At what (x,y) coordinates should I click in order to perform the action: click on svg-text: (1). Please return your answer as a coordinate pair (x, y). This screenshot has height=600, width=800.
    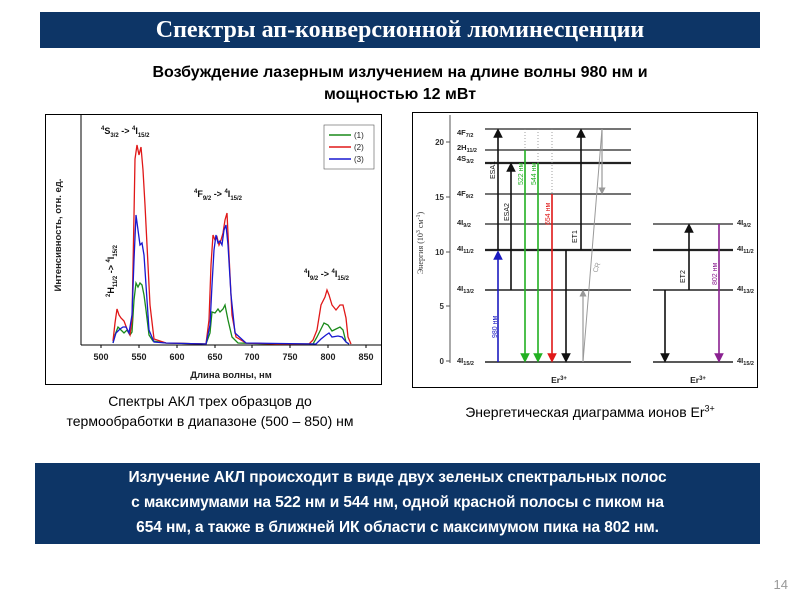
    Looking at the image, I should click on (359, 135).